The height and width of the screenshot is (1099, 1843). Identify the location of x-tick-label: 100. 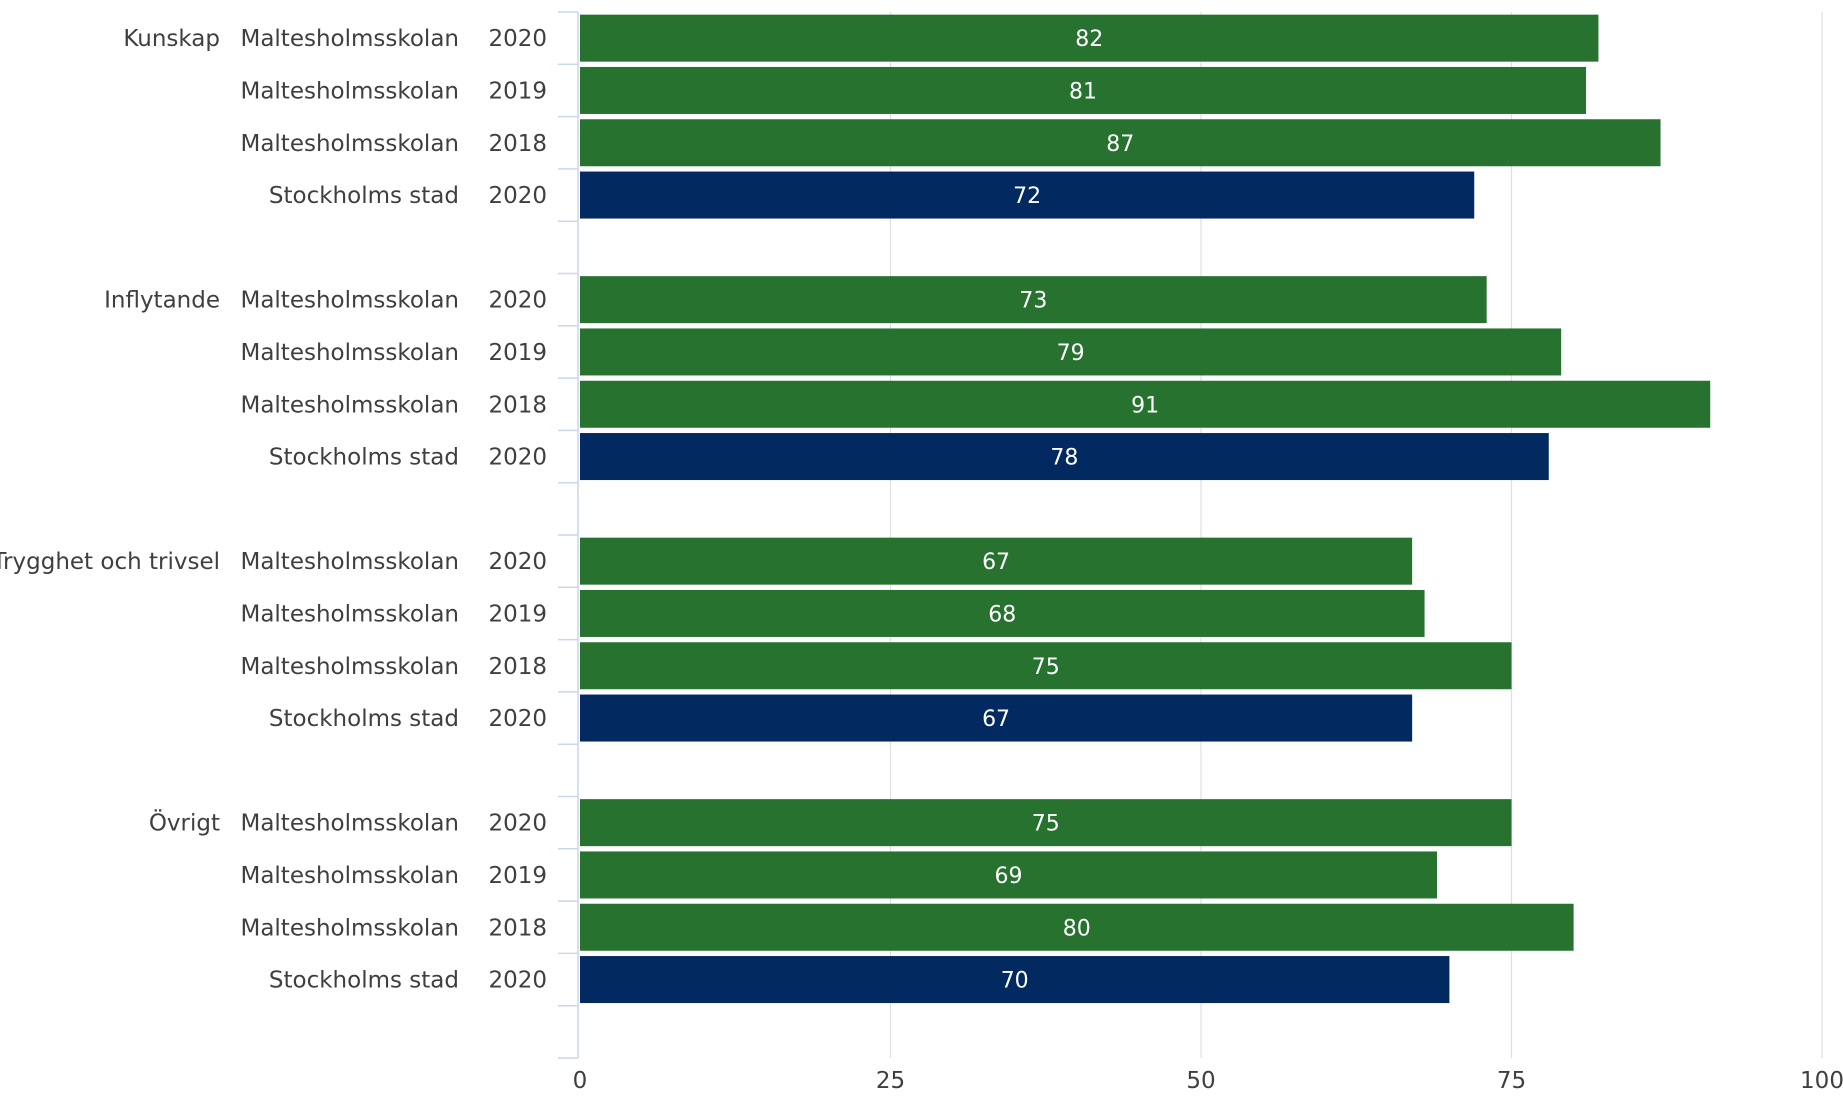
(1821, 1081).